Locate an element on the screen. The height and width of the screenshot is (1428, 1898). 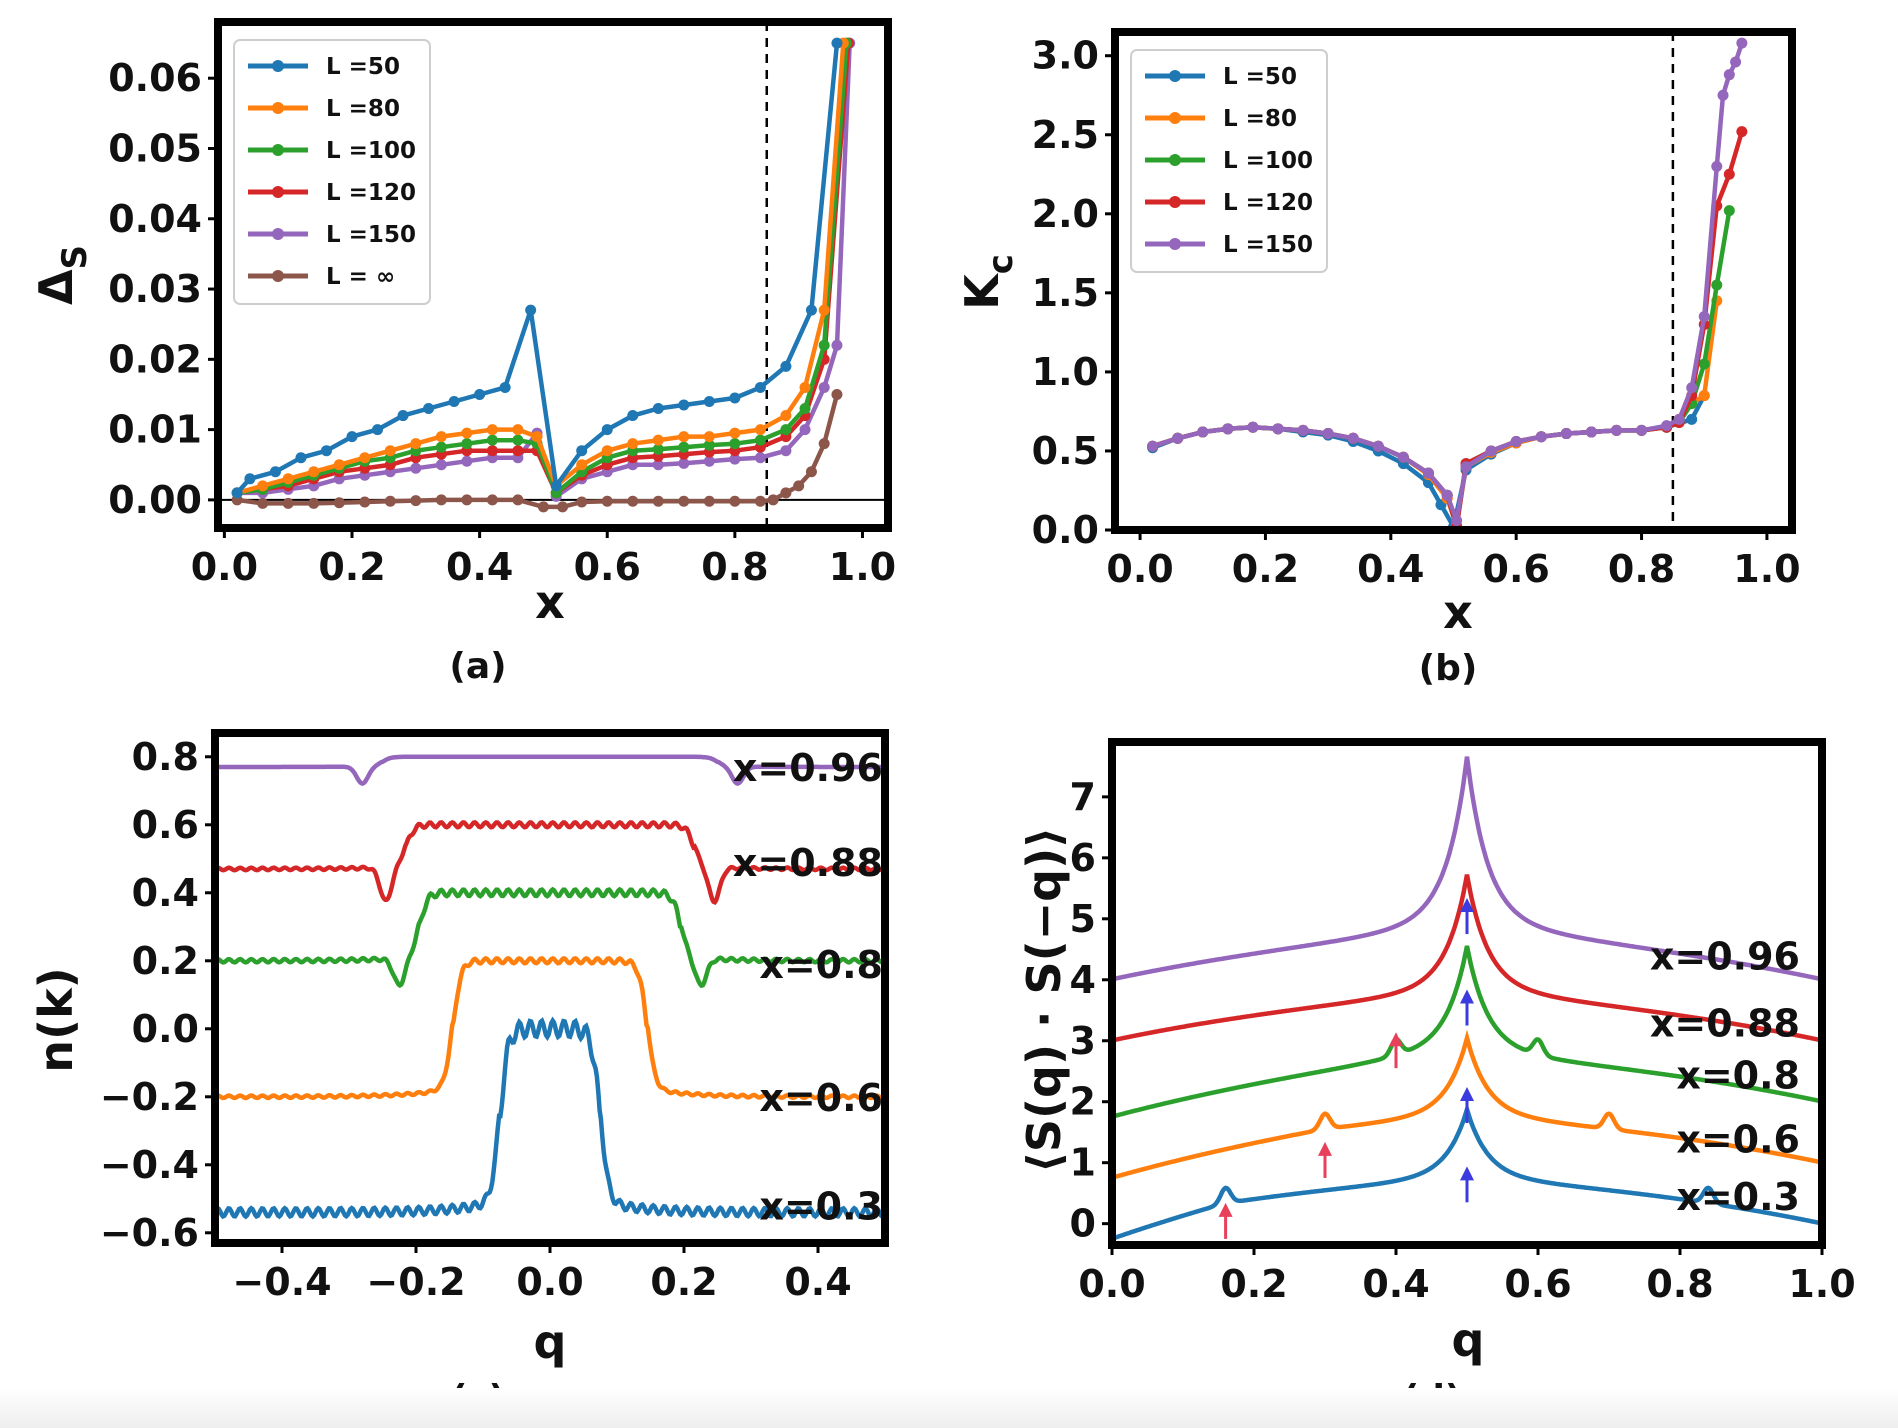
y-tick-label: −0.4 is located at coordinates (149, 1165).